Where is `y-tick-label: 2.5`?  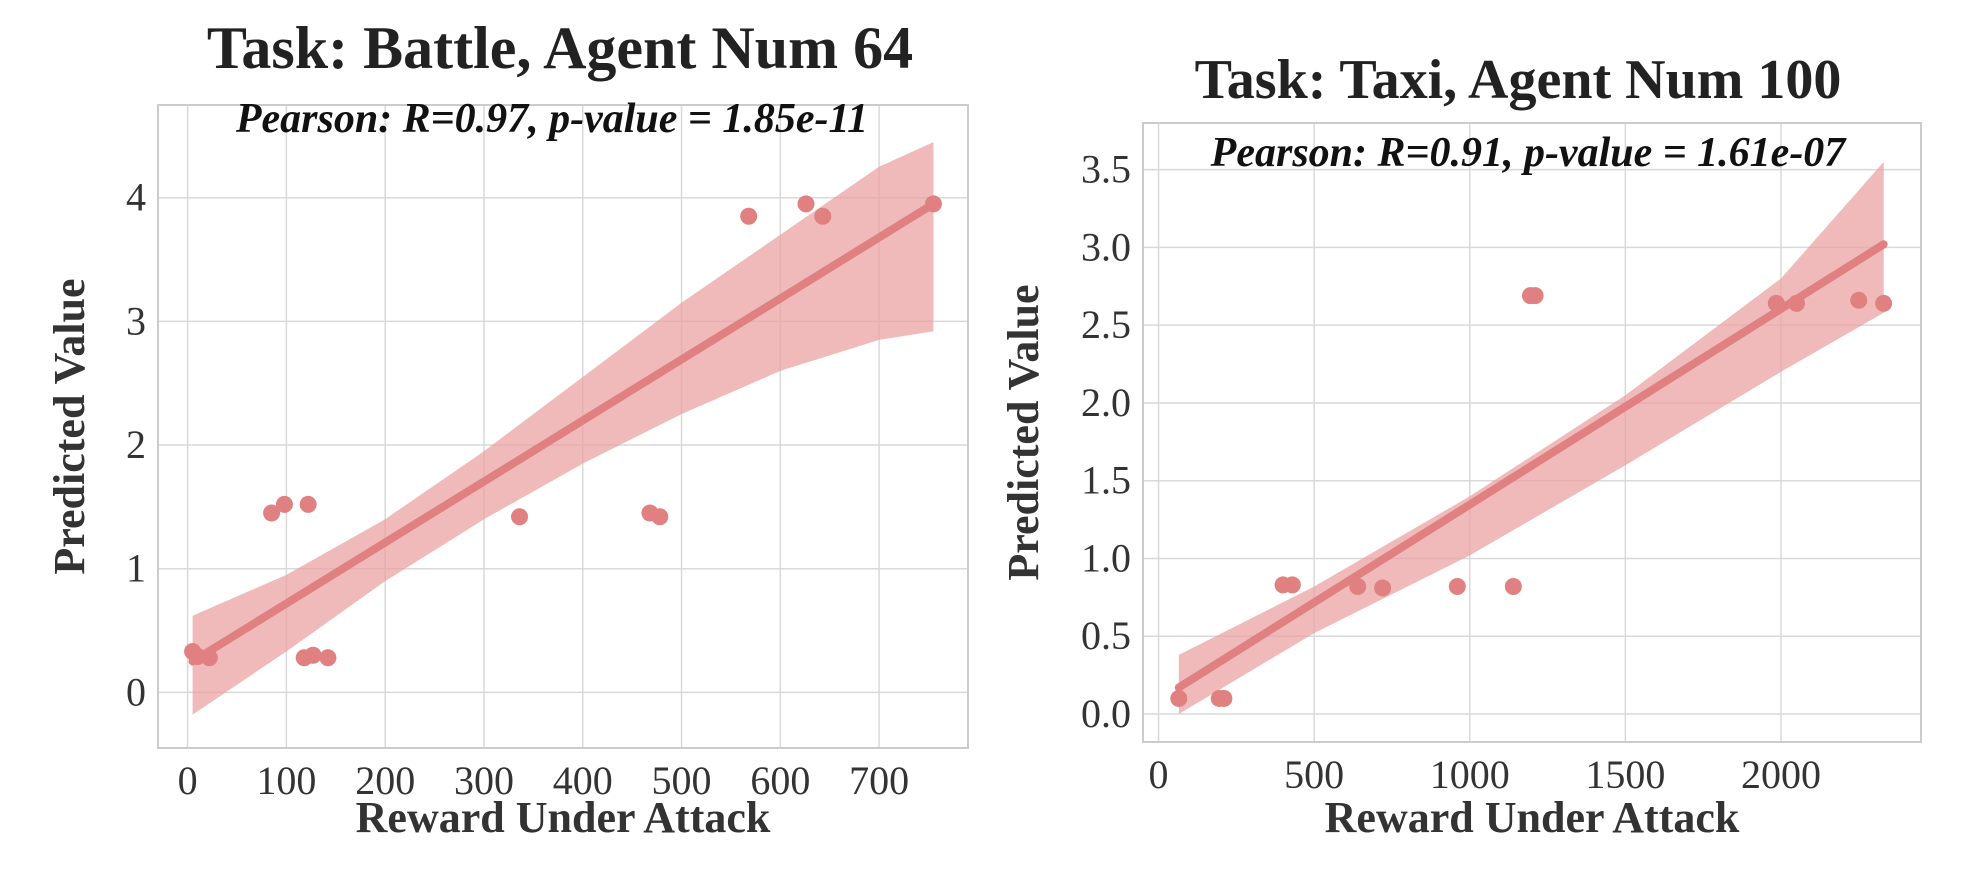
y-tick-label: 2.5 is located at coordinates (1106, 324).